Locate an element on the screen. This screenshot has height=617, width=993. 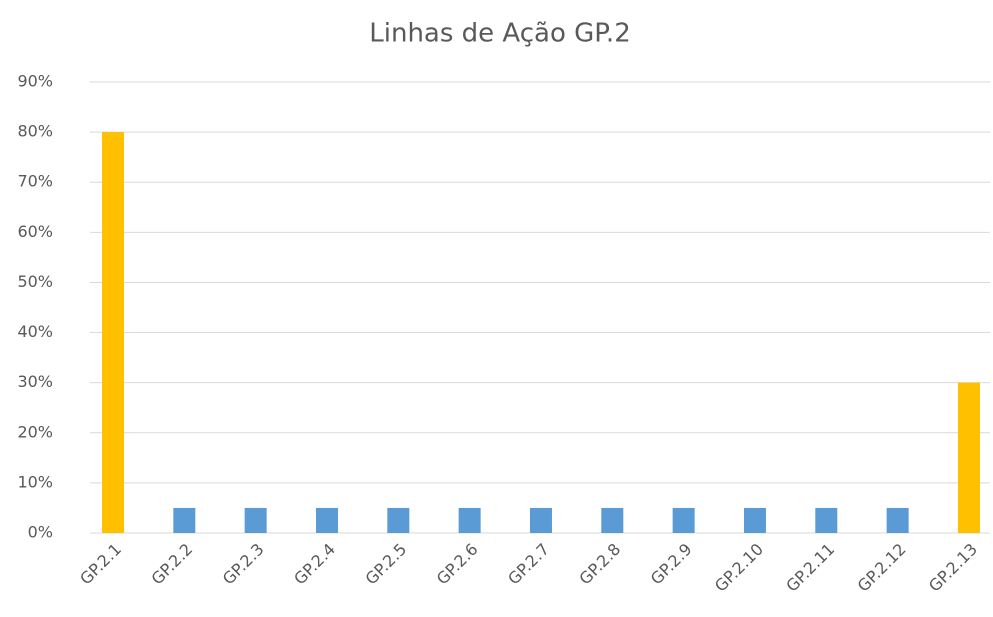
y-tick-label: 30% is located at coordinates (35, 381).